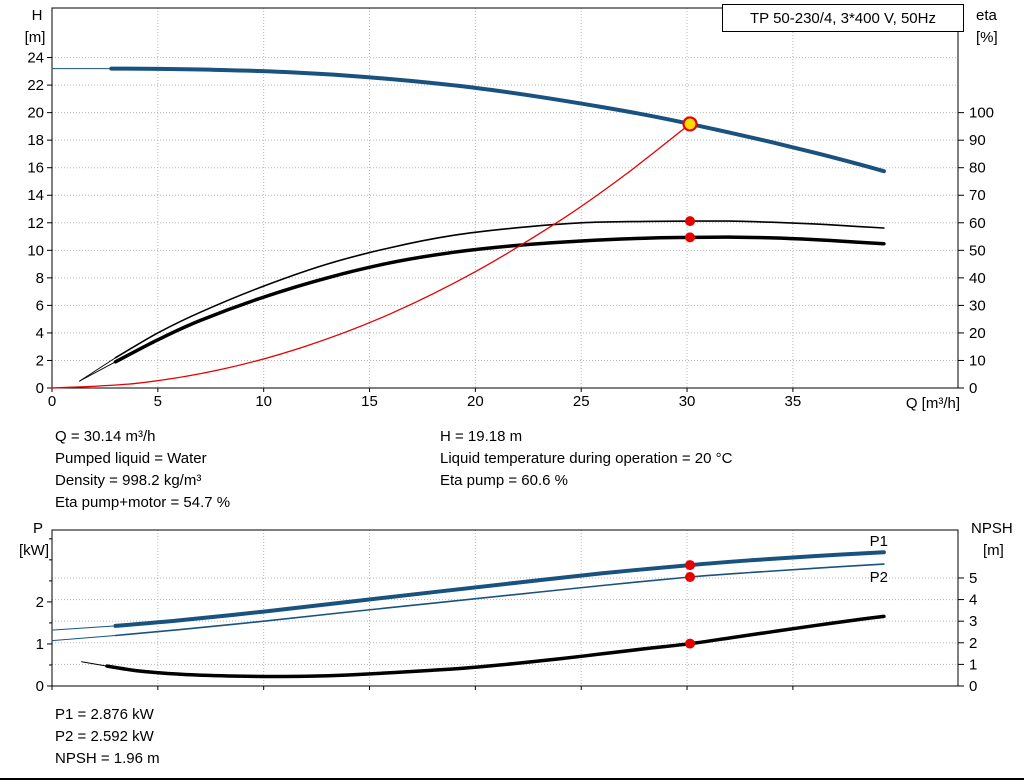 Image resolution: width=1024 pixels, height=781 pixels. What do you see at coordinates (687, 401) in the screenshot?
I see `x-tick-label: 30` at bounding box center [687, 401].